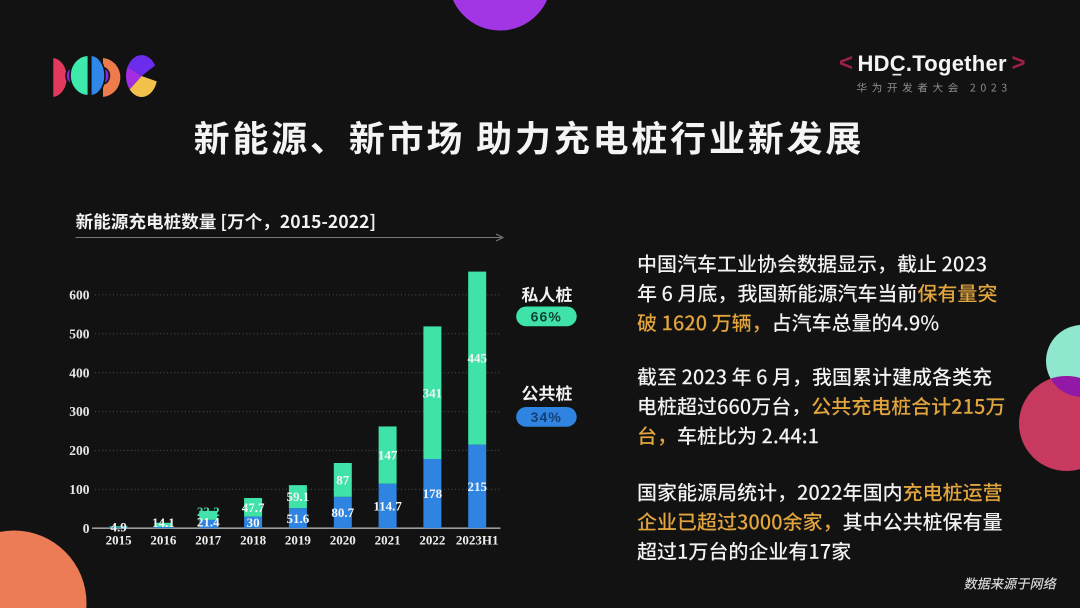 This screenshot has height=608, width=1080. I want to click on svg-text: 2016, so click(163, 539).